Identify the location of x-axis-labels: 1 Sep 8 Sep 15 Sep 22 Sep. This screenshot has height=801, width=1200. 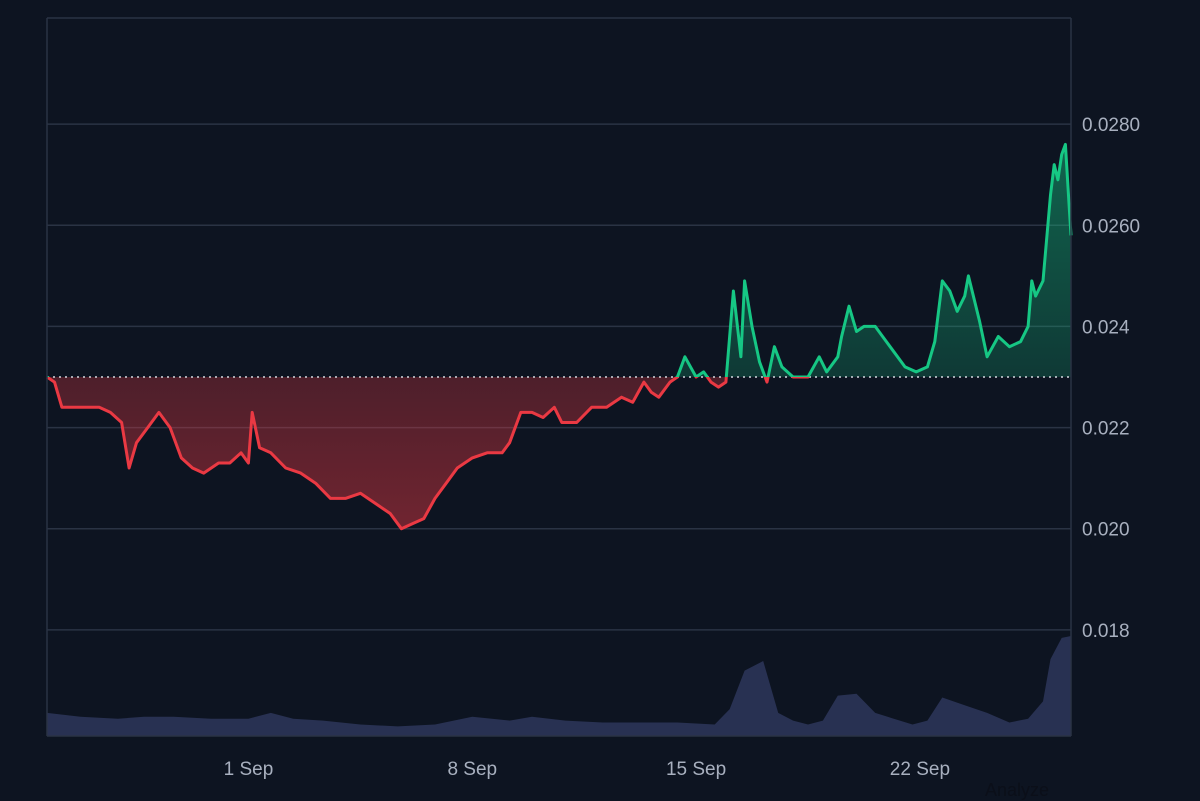
(587, 769).